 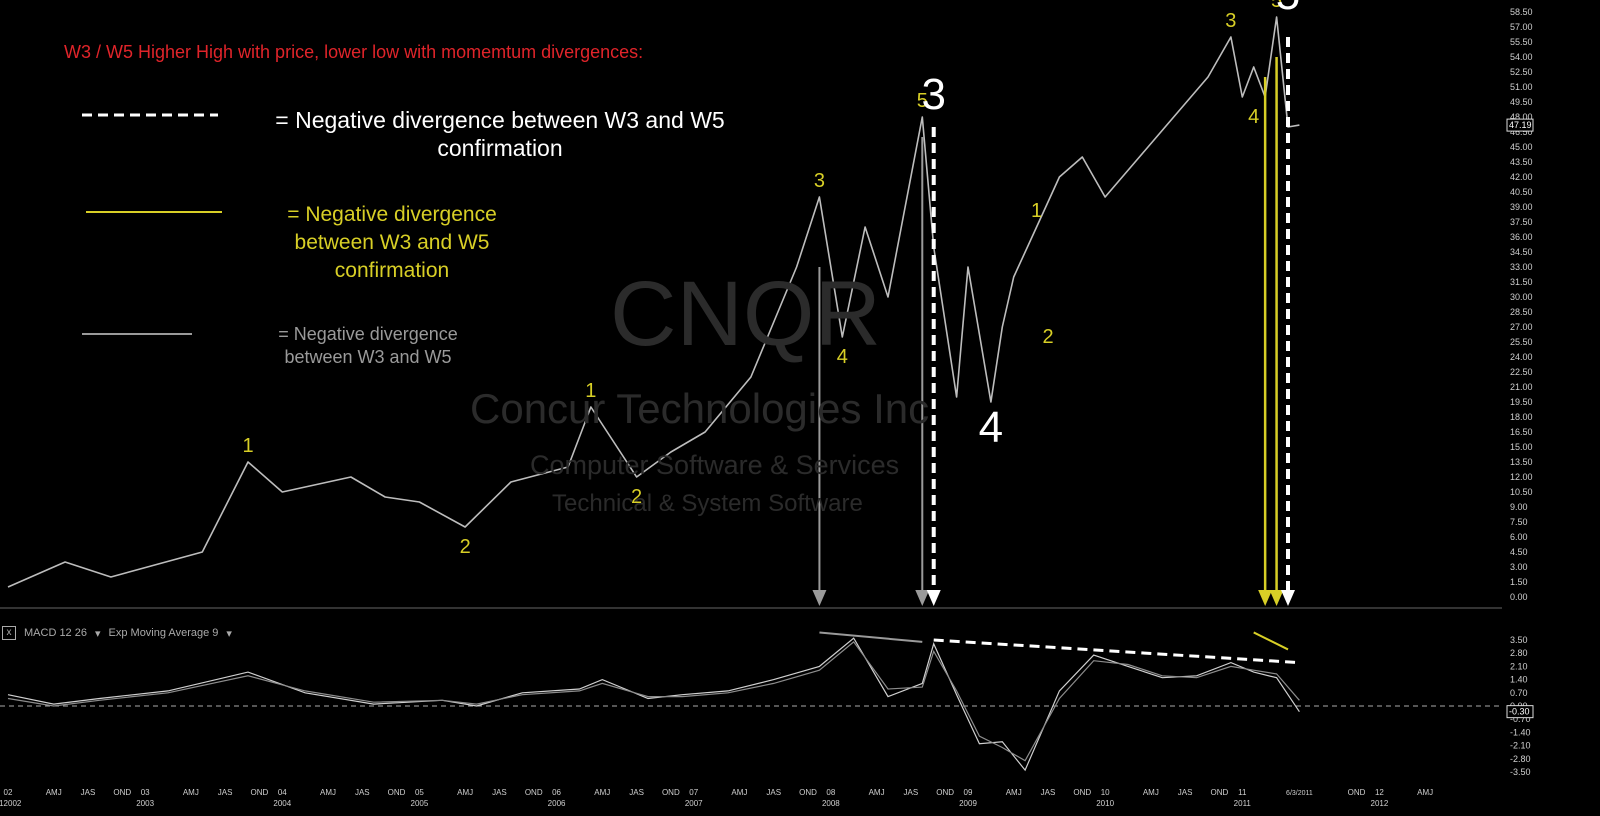 What do you see at coordinates (1519, 537) in the screenshot?
I see `price-axis-tick: 6.00` at bounding box center [1519, 537].